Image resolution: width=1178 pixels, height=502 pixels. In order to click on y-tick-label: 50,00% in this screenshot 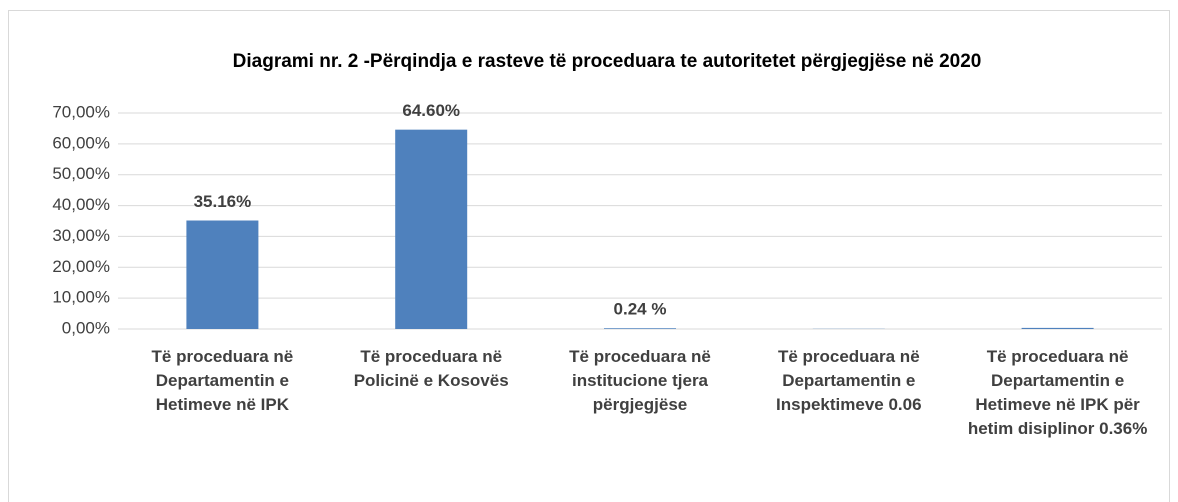, I will do `click(81, 173)`.